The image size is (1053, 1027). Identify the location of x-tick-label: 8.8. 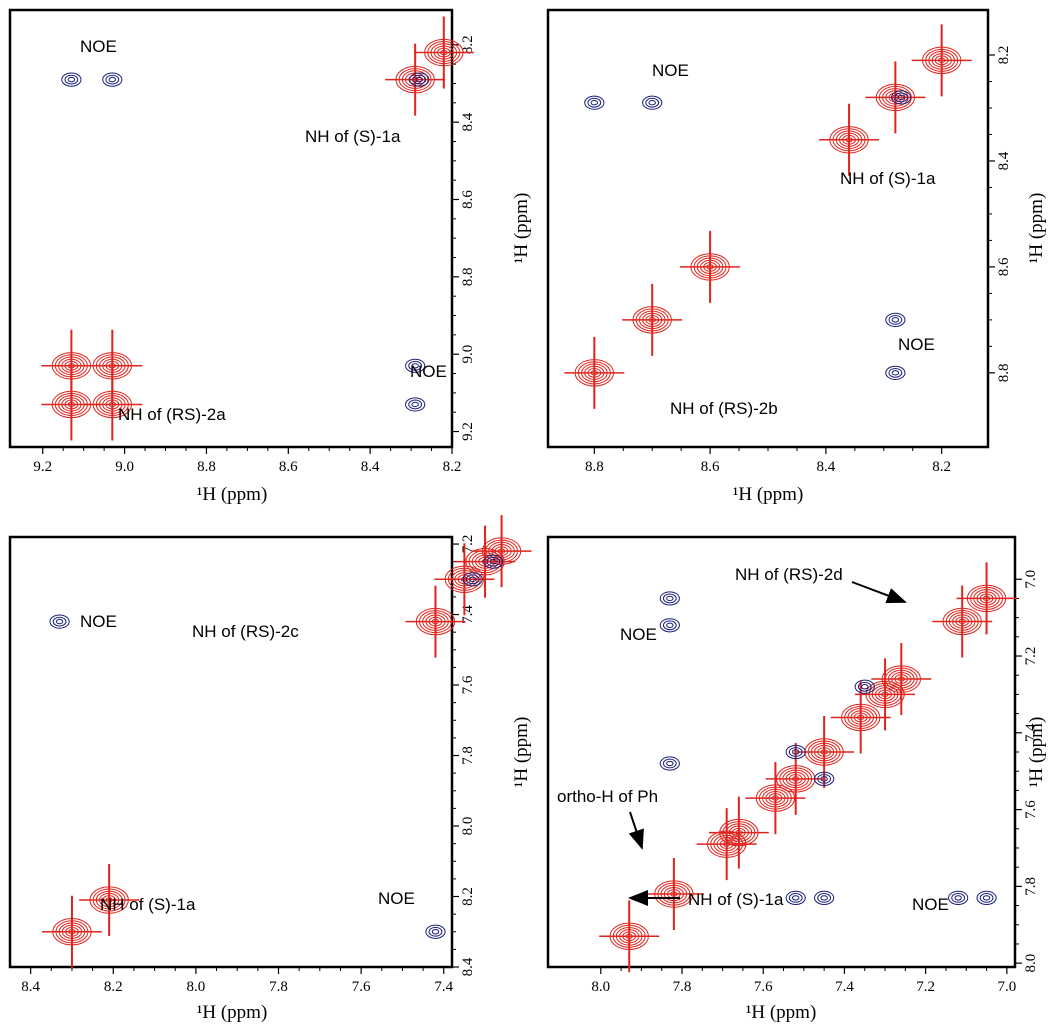
(594, 467).